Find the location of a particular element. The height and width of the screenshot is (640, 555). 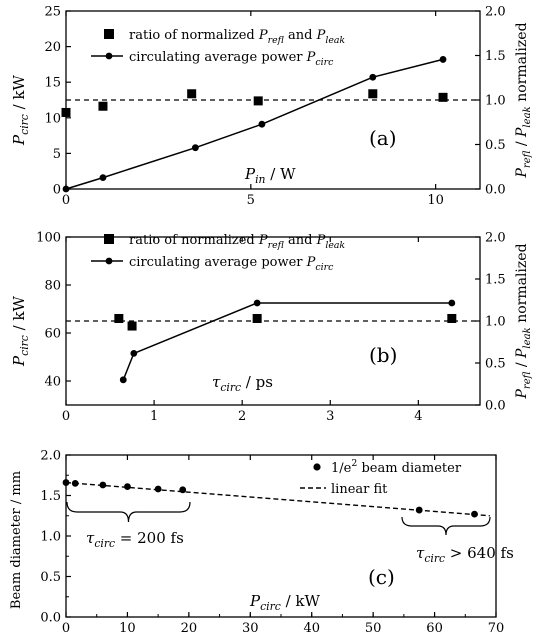

panel-b-y2-tick-label: 1.5 is located at coordinates (495, 280).